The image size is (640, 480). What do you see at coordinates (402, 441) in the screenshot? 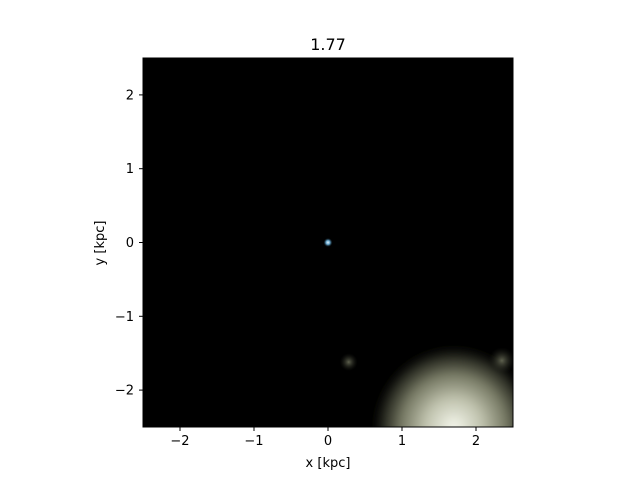
I see `x-tick-label: 1` at bounding box center [402, 441].